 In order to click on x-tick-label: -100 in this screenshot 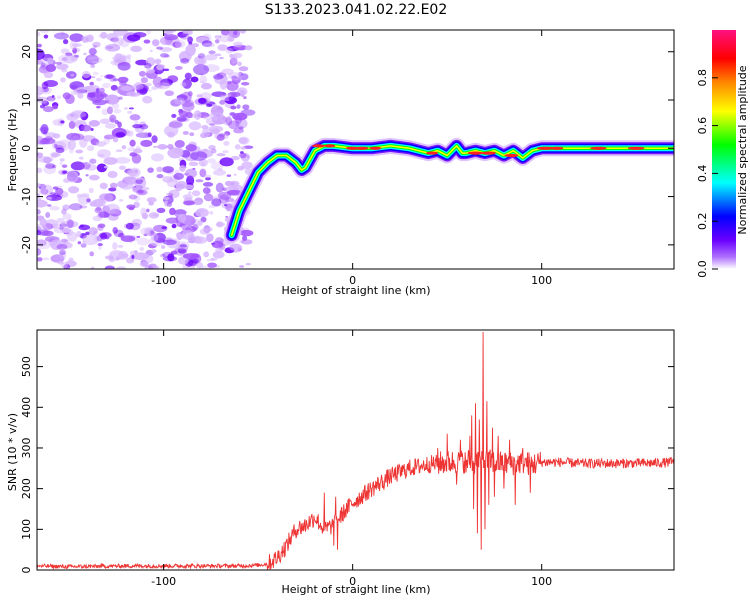, I will do `click(163, 581)`.